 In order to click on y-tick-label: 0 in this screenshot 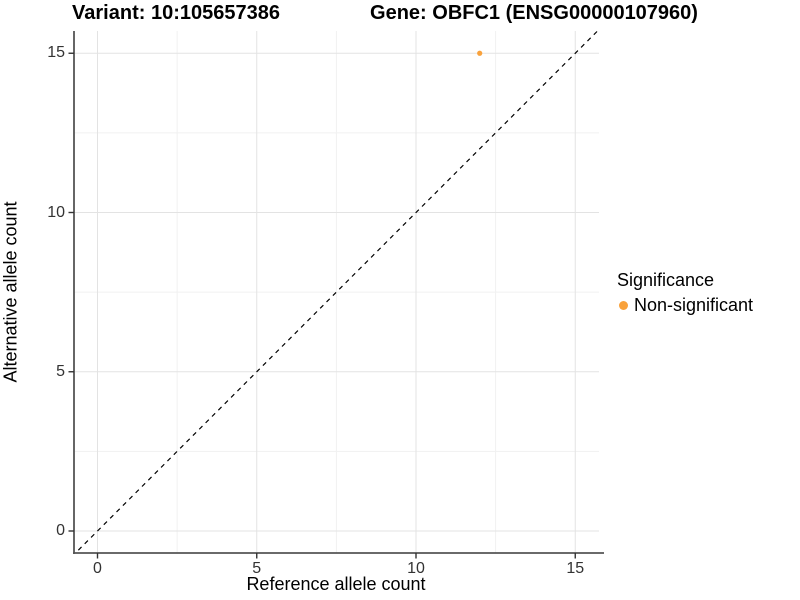, I will do `click(60, 530)`.